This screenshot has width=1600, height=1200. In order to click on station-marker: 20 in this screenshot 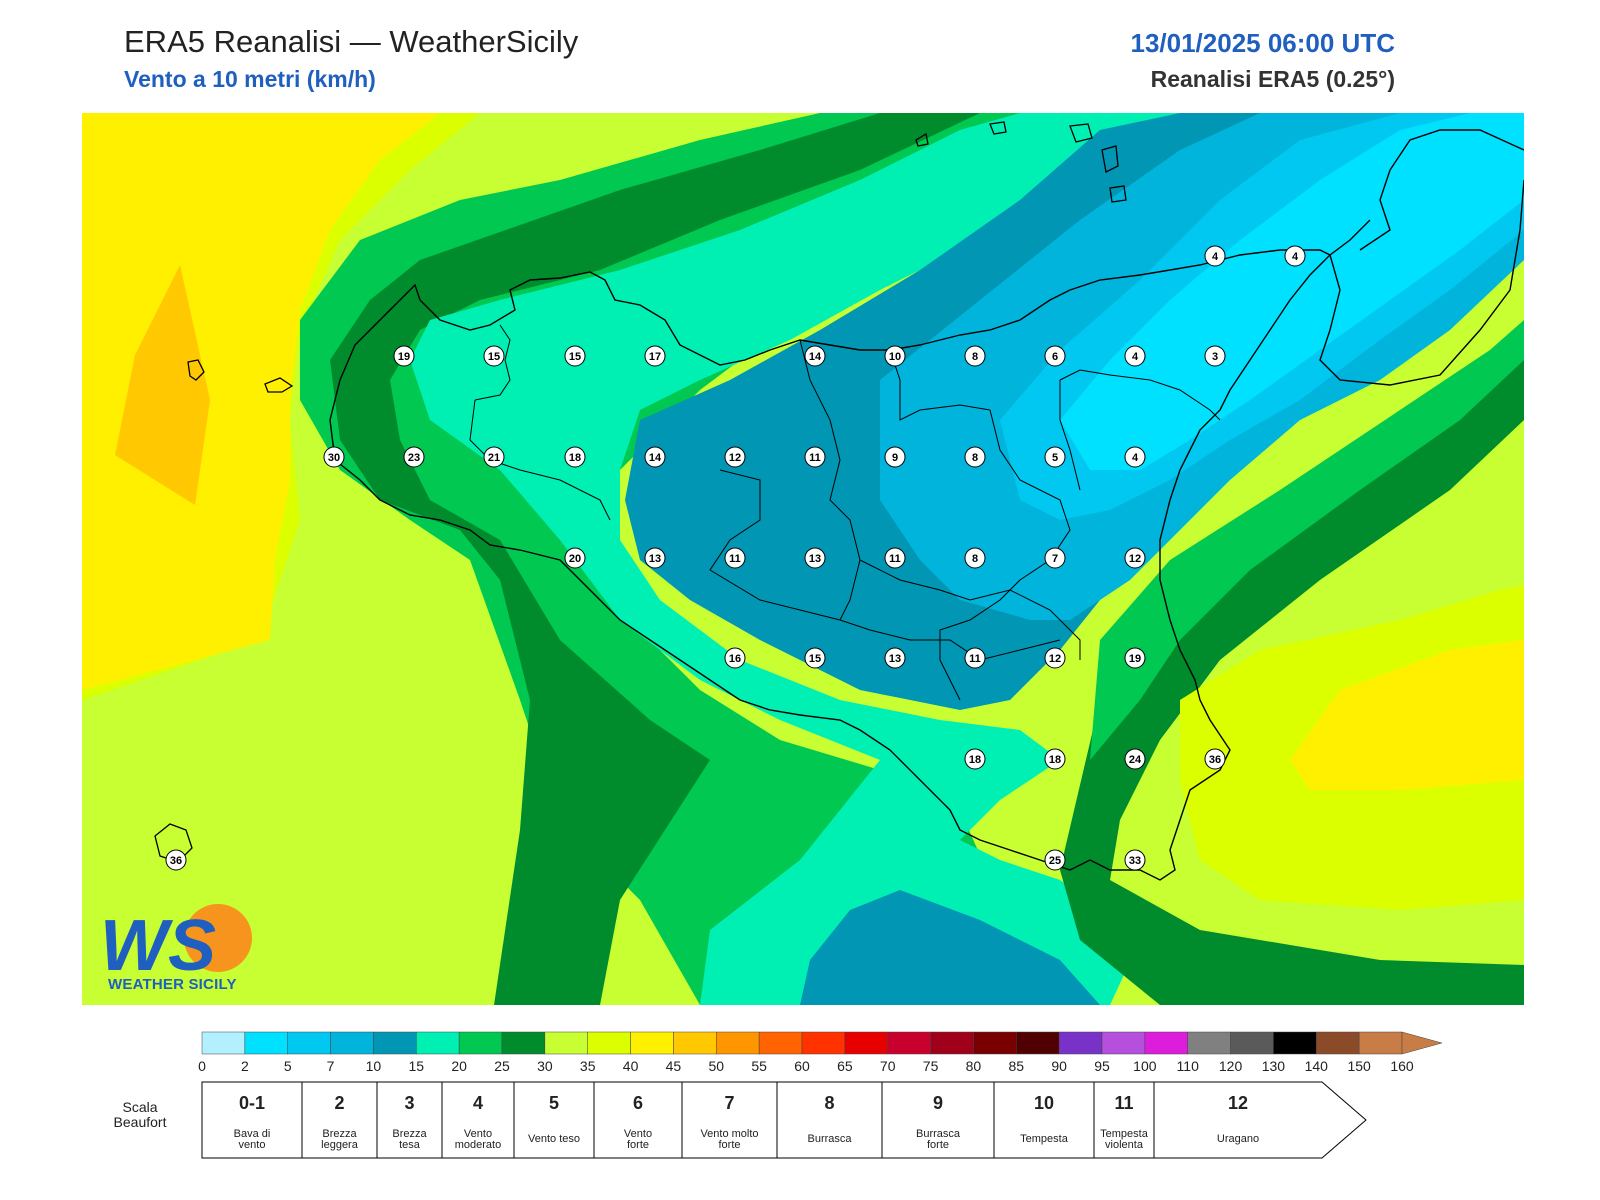, I will do `click(575, 558)`.